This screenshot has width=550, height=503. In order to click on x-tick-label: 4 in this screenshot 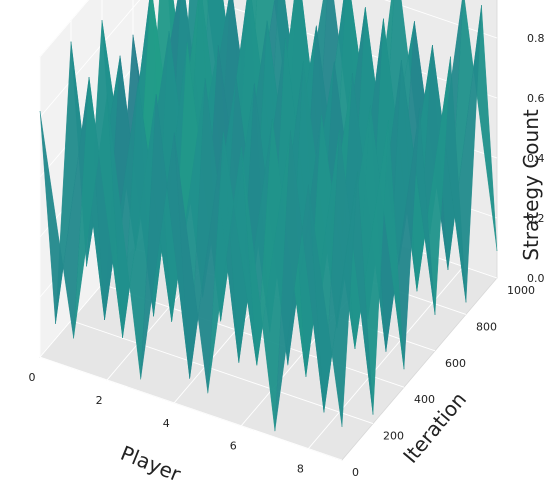, I will do `click(166, 423)`.